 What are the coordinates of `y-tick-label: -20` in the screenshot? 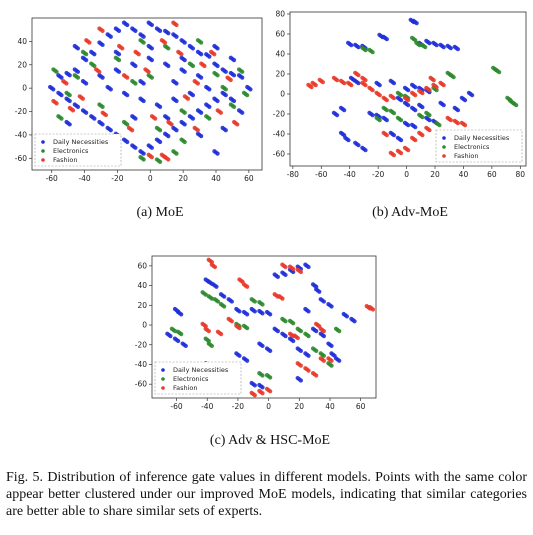 It's located at (141, 344).